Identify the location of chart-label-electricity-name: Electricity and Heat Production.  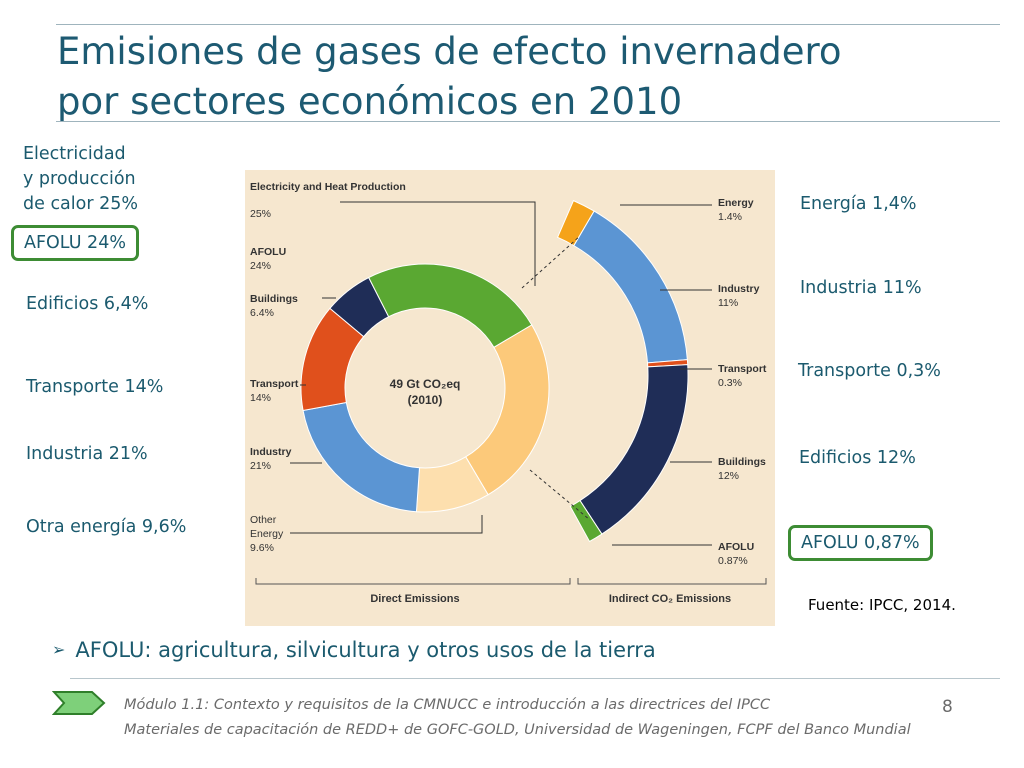
(328, 187).